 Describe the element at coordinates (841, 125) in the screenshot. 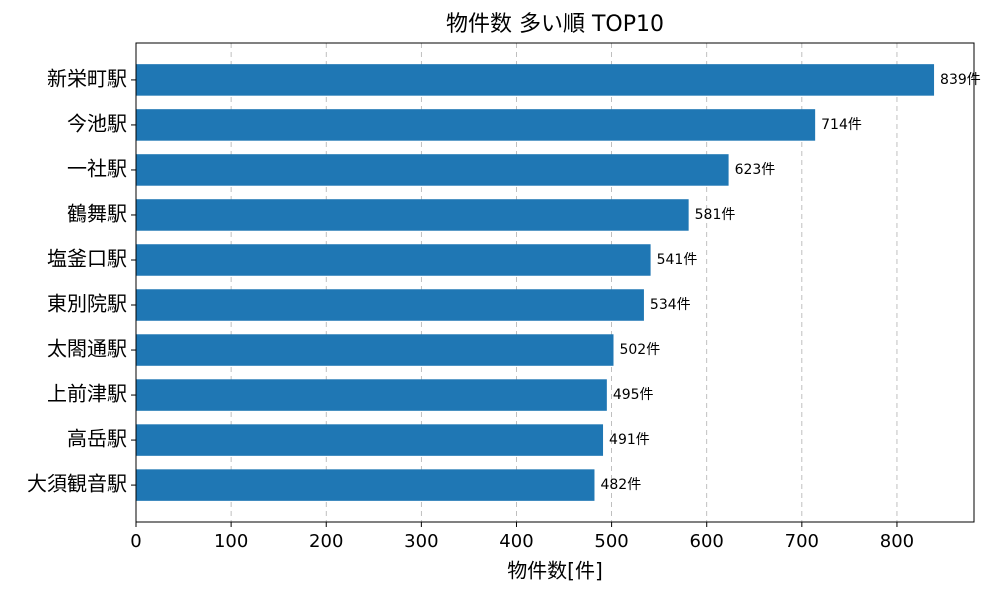

I see `value-label: 714件` at that location.